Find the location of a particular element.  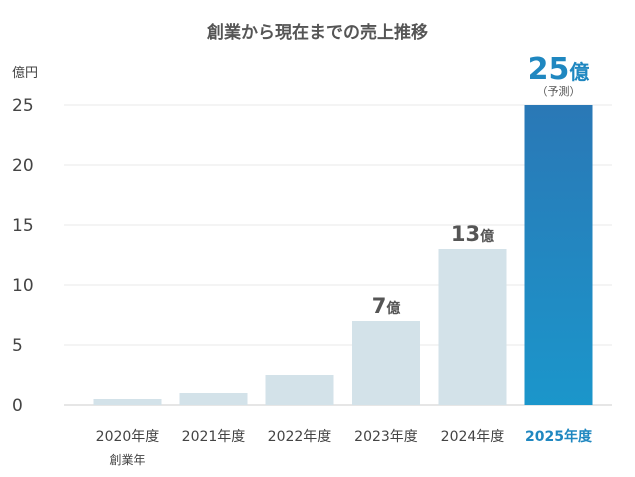

data-label-note-2025年度: （予測） is located at coordinates (559, 91).